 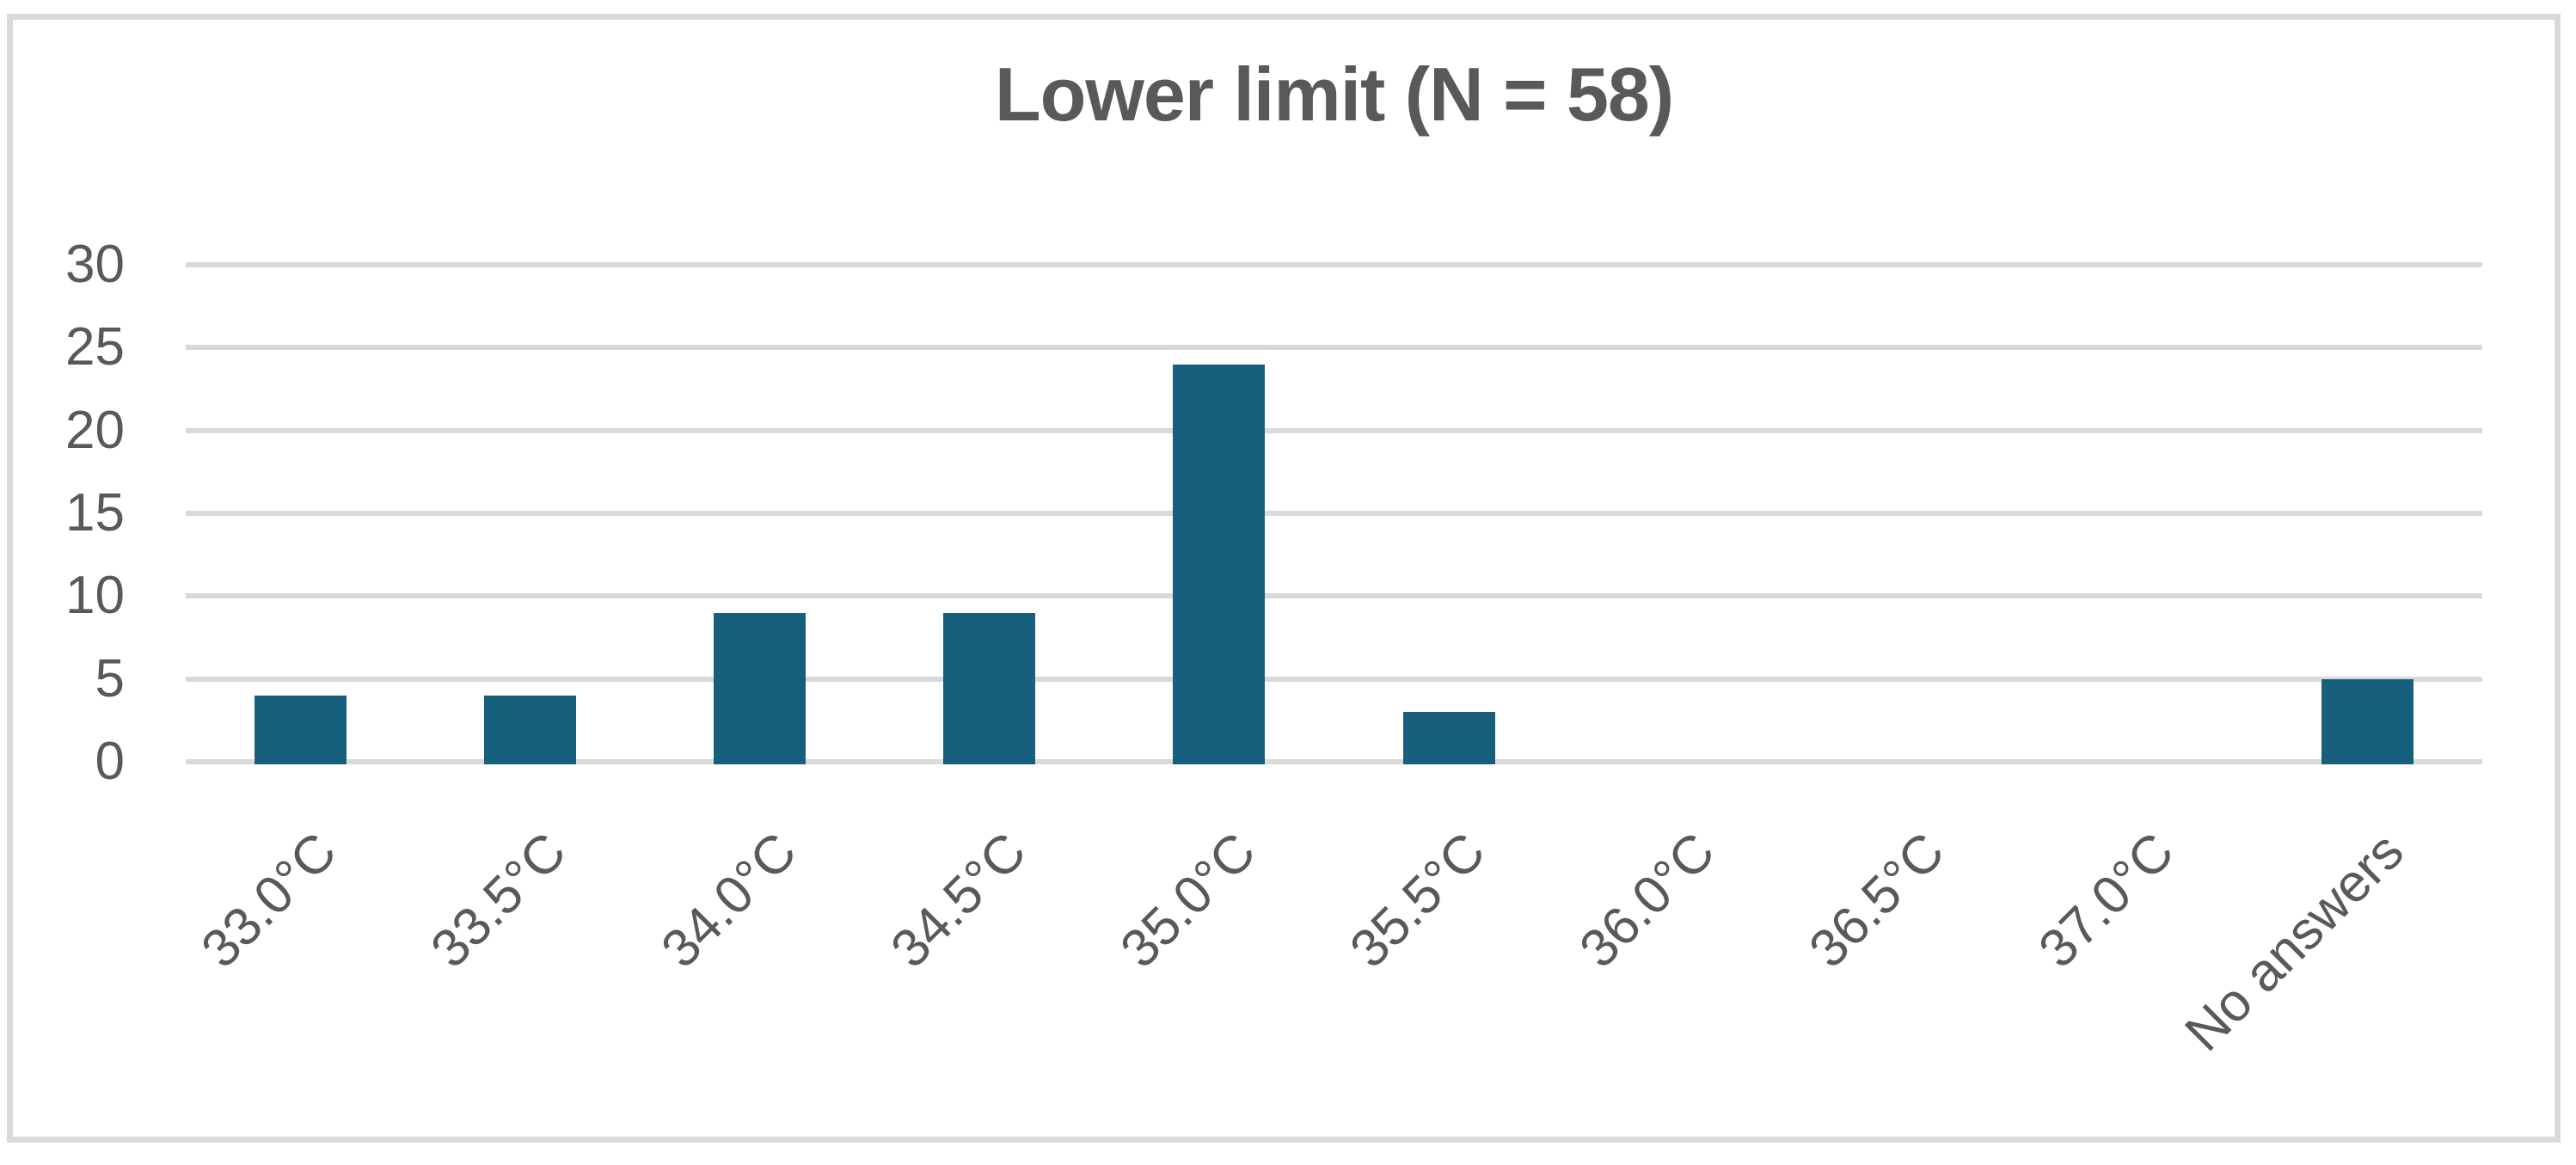 What do you see at coordinates (95, 513) in the screenshot?
I see `y-tick-label: 15` at bounding box center [95, 513].